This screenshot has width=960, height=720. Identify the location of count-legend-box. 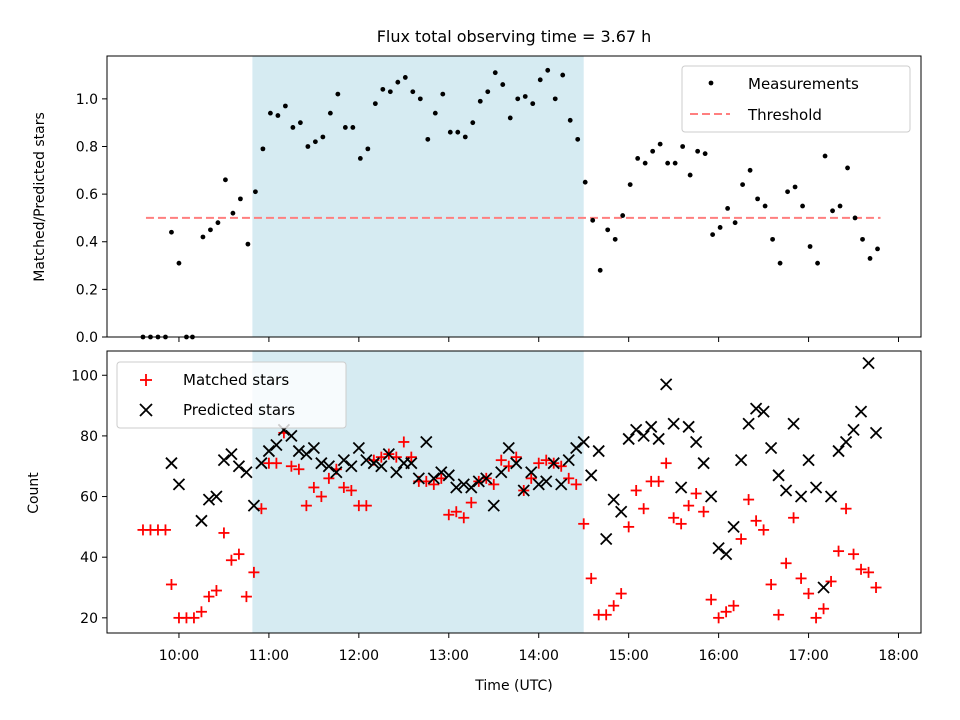
(231, 395).